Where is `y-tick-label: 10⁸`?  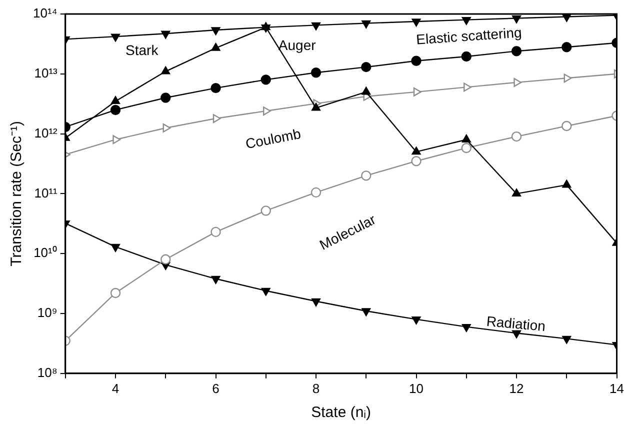
y-tick-label: 10⁸ is located at coordinates (47, 372).